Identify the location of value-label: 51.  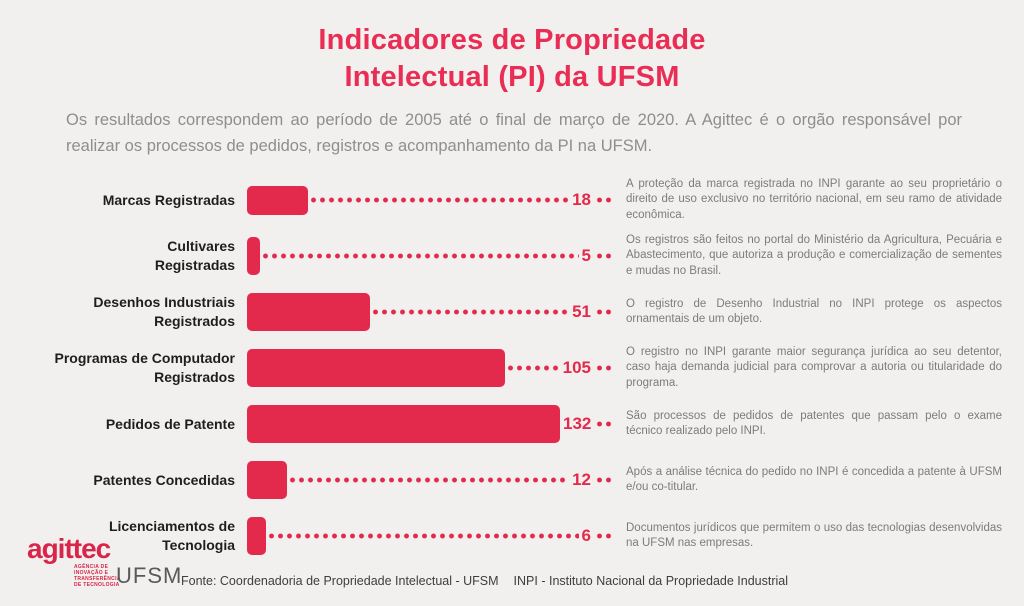
(581, 311).